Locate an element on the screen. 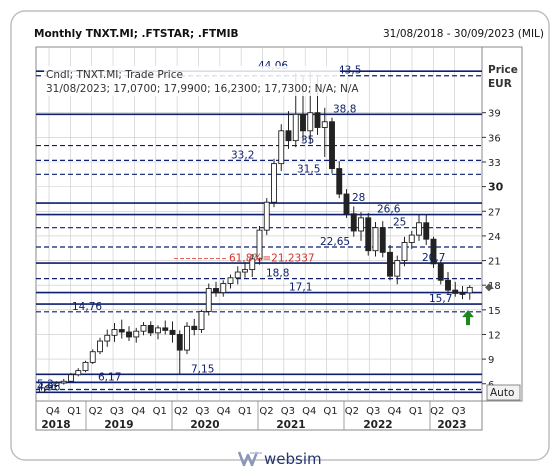 The height and width of the screenshot is (473, 560). level-label: 26,6 is located at coordinates (389, 210).